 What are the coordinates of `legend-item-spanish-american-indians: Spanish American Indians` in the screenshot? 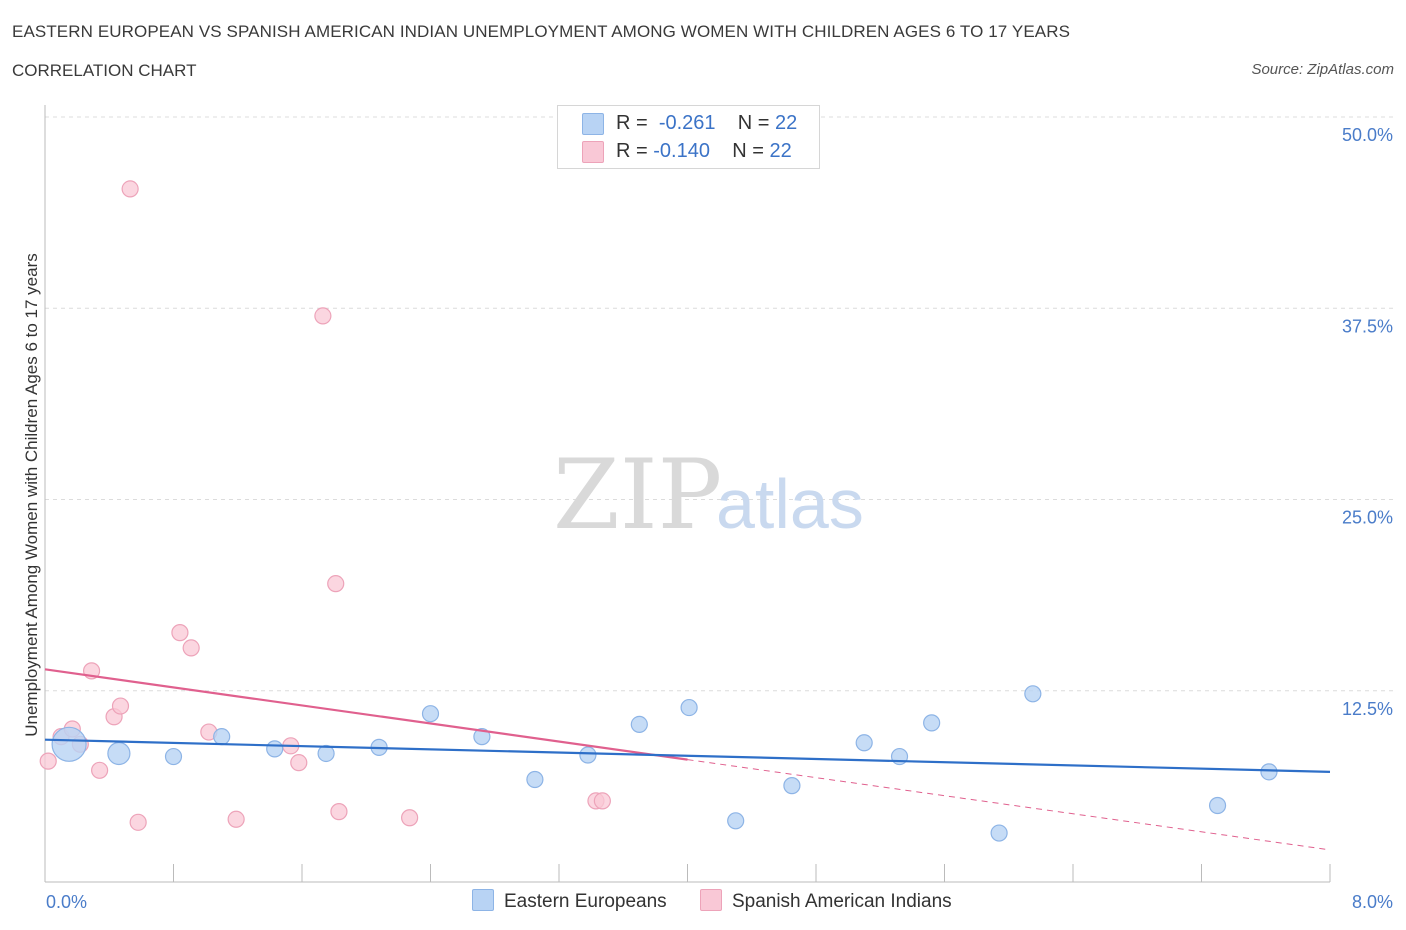 It's located at (825, 901).